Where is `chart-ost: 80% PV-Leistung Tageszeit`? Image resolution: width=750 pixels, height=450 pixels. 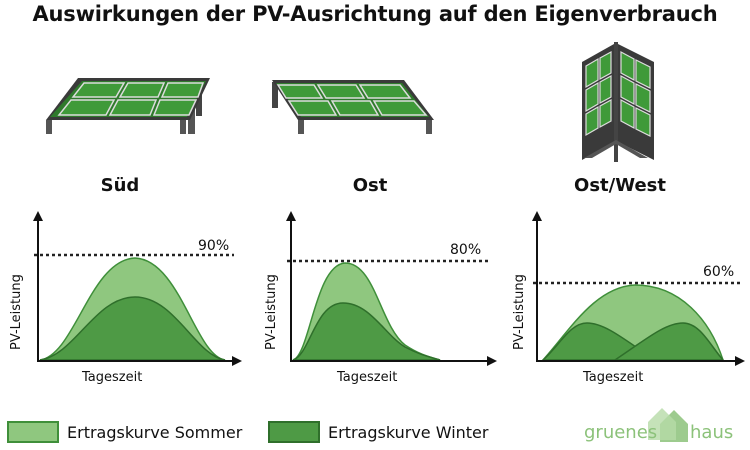
chart-ost: 80% PV-Leistung Tageszeit is located at coordinates (380, 298).